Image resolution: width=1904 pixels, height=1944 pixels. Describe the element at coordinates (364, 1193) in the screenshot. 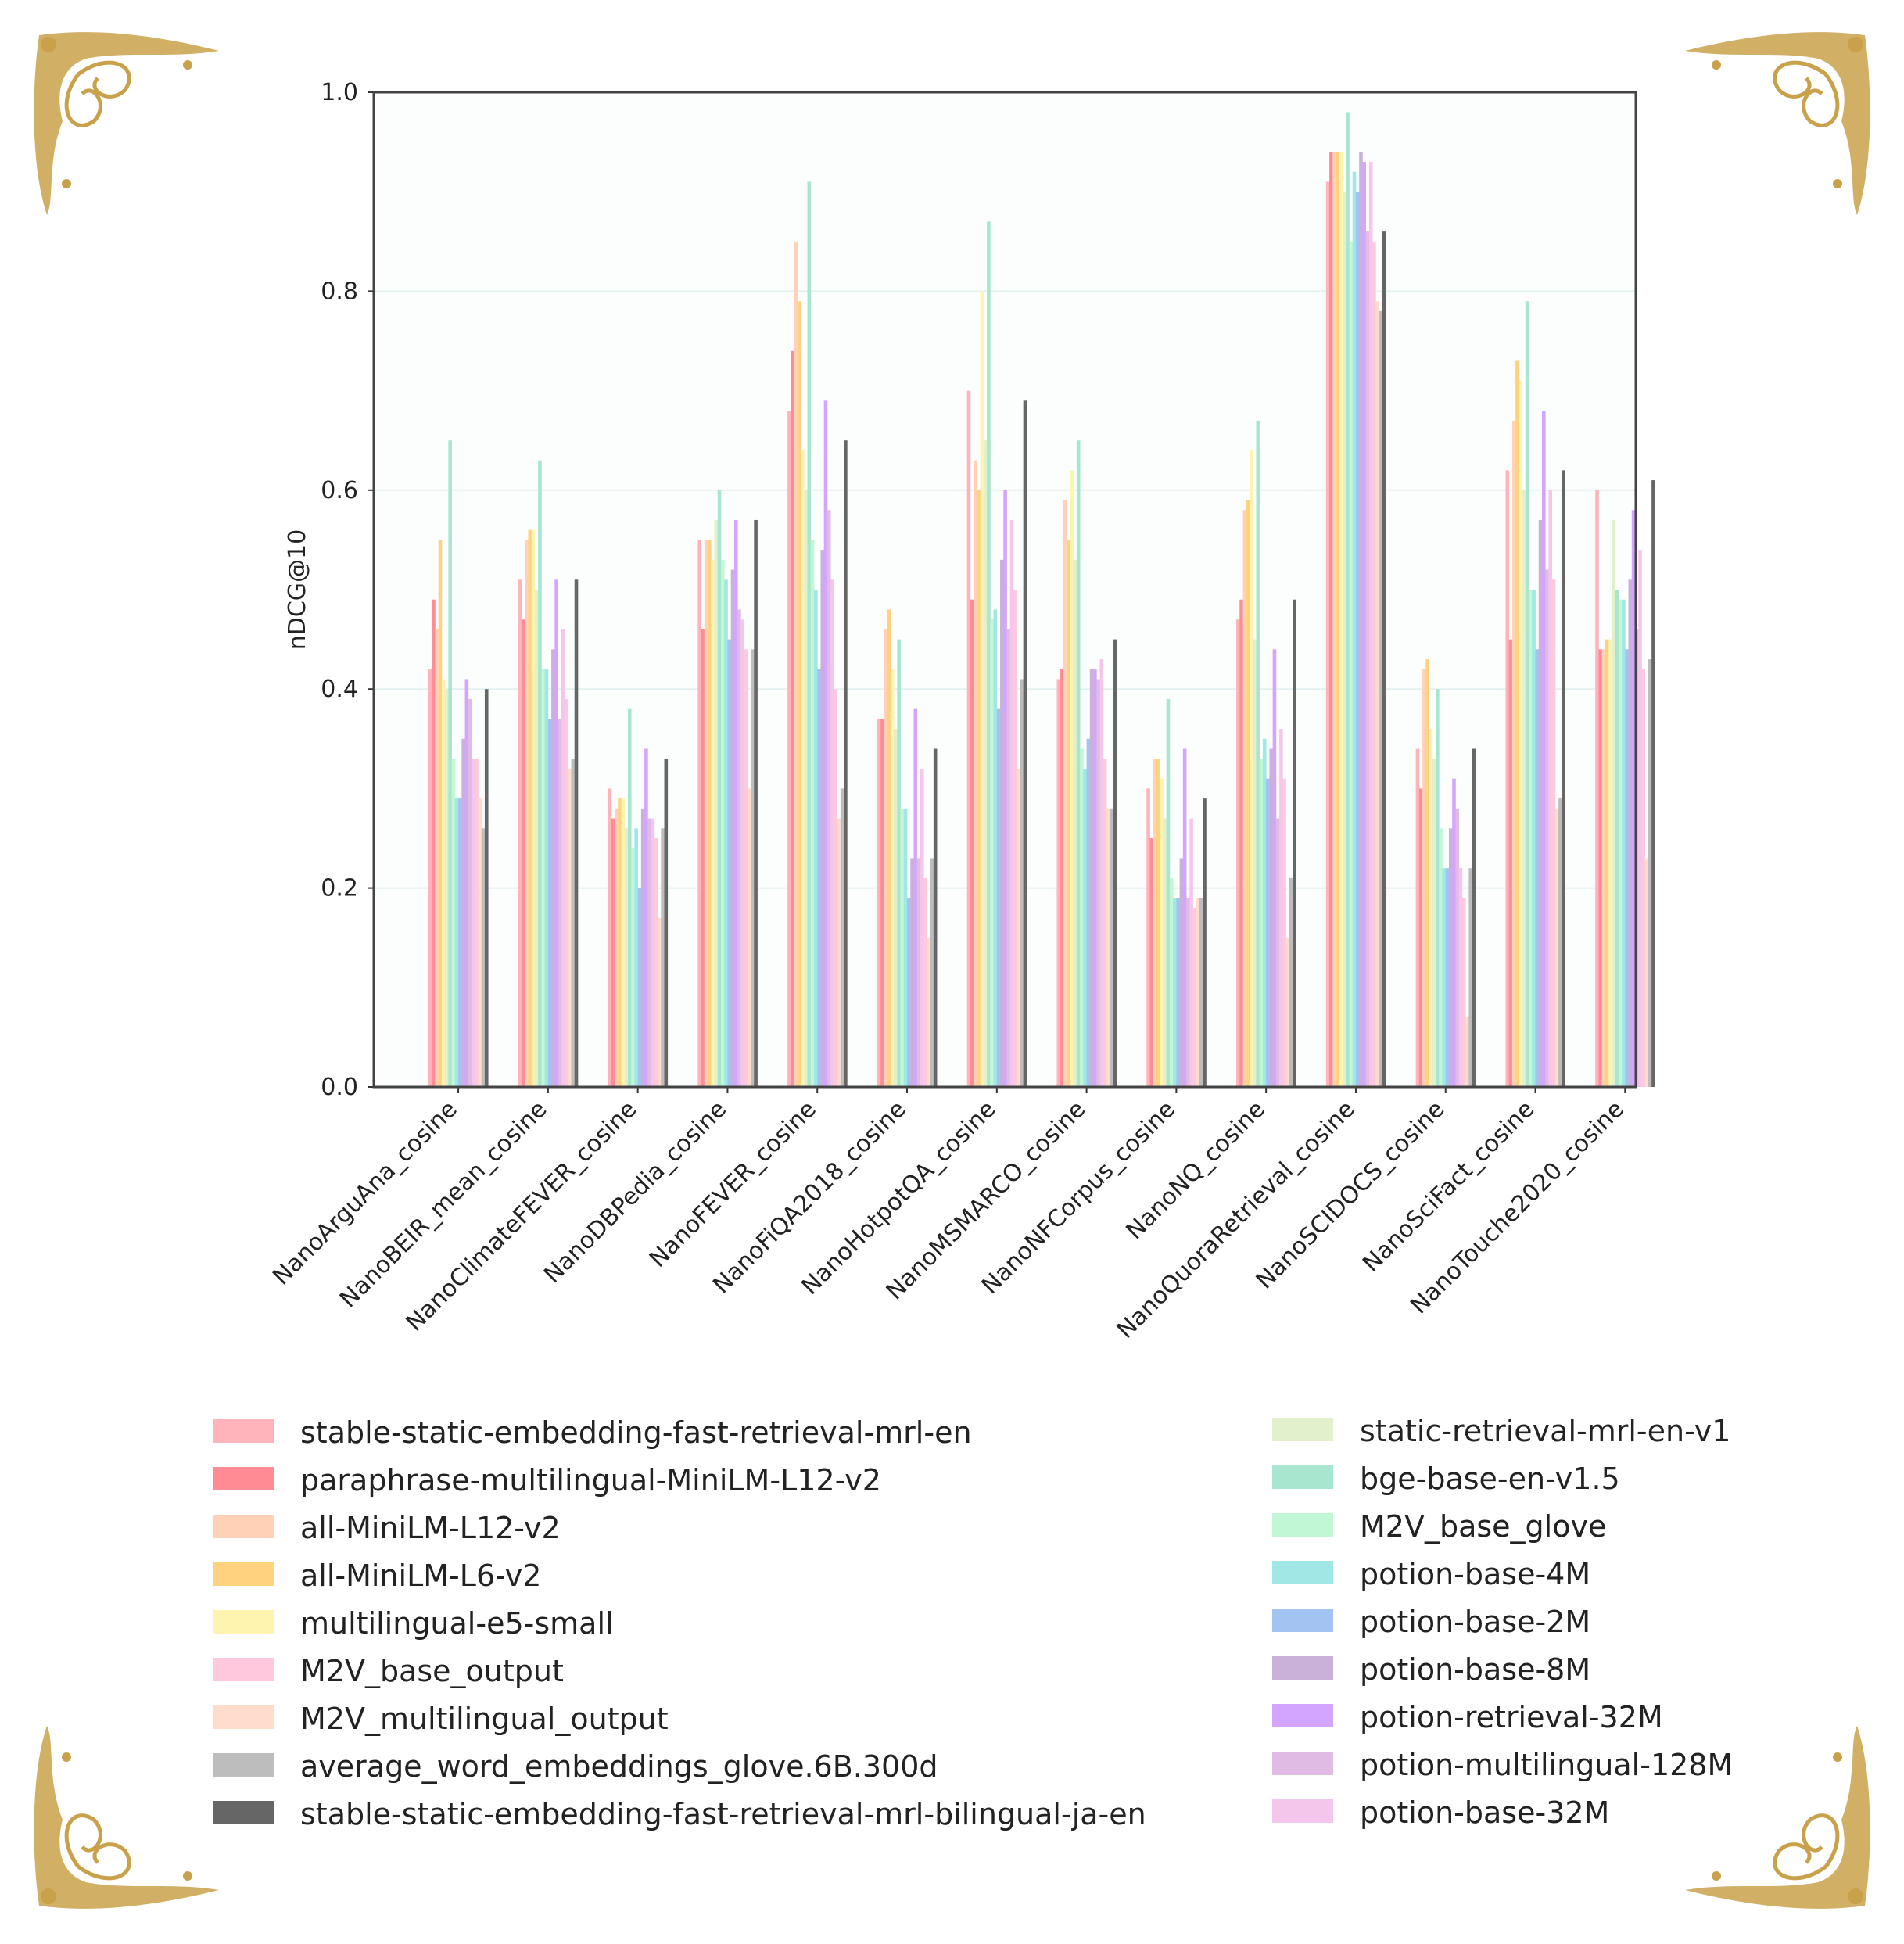

I see `x-tick-label: NanoArguAna_cosine` at that location.